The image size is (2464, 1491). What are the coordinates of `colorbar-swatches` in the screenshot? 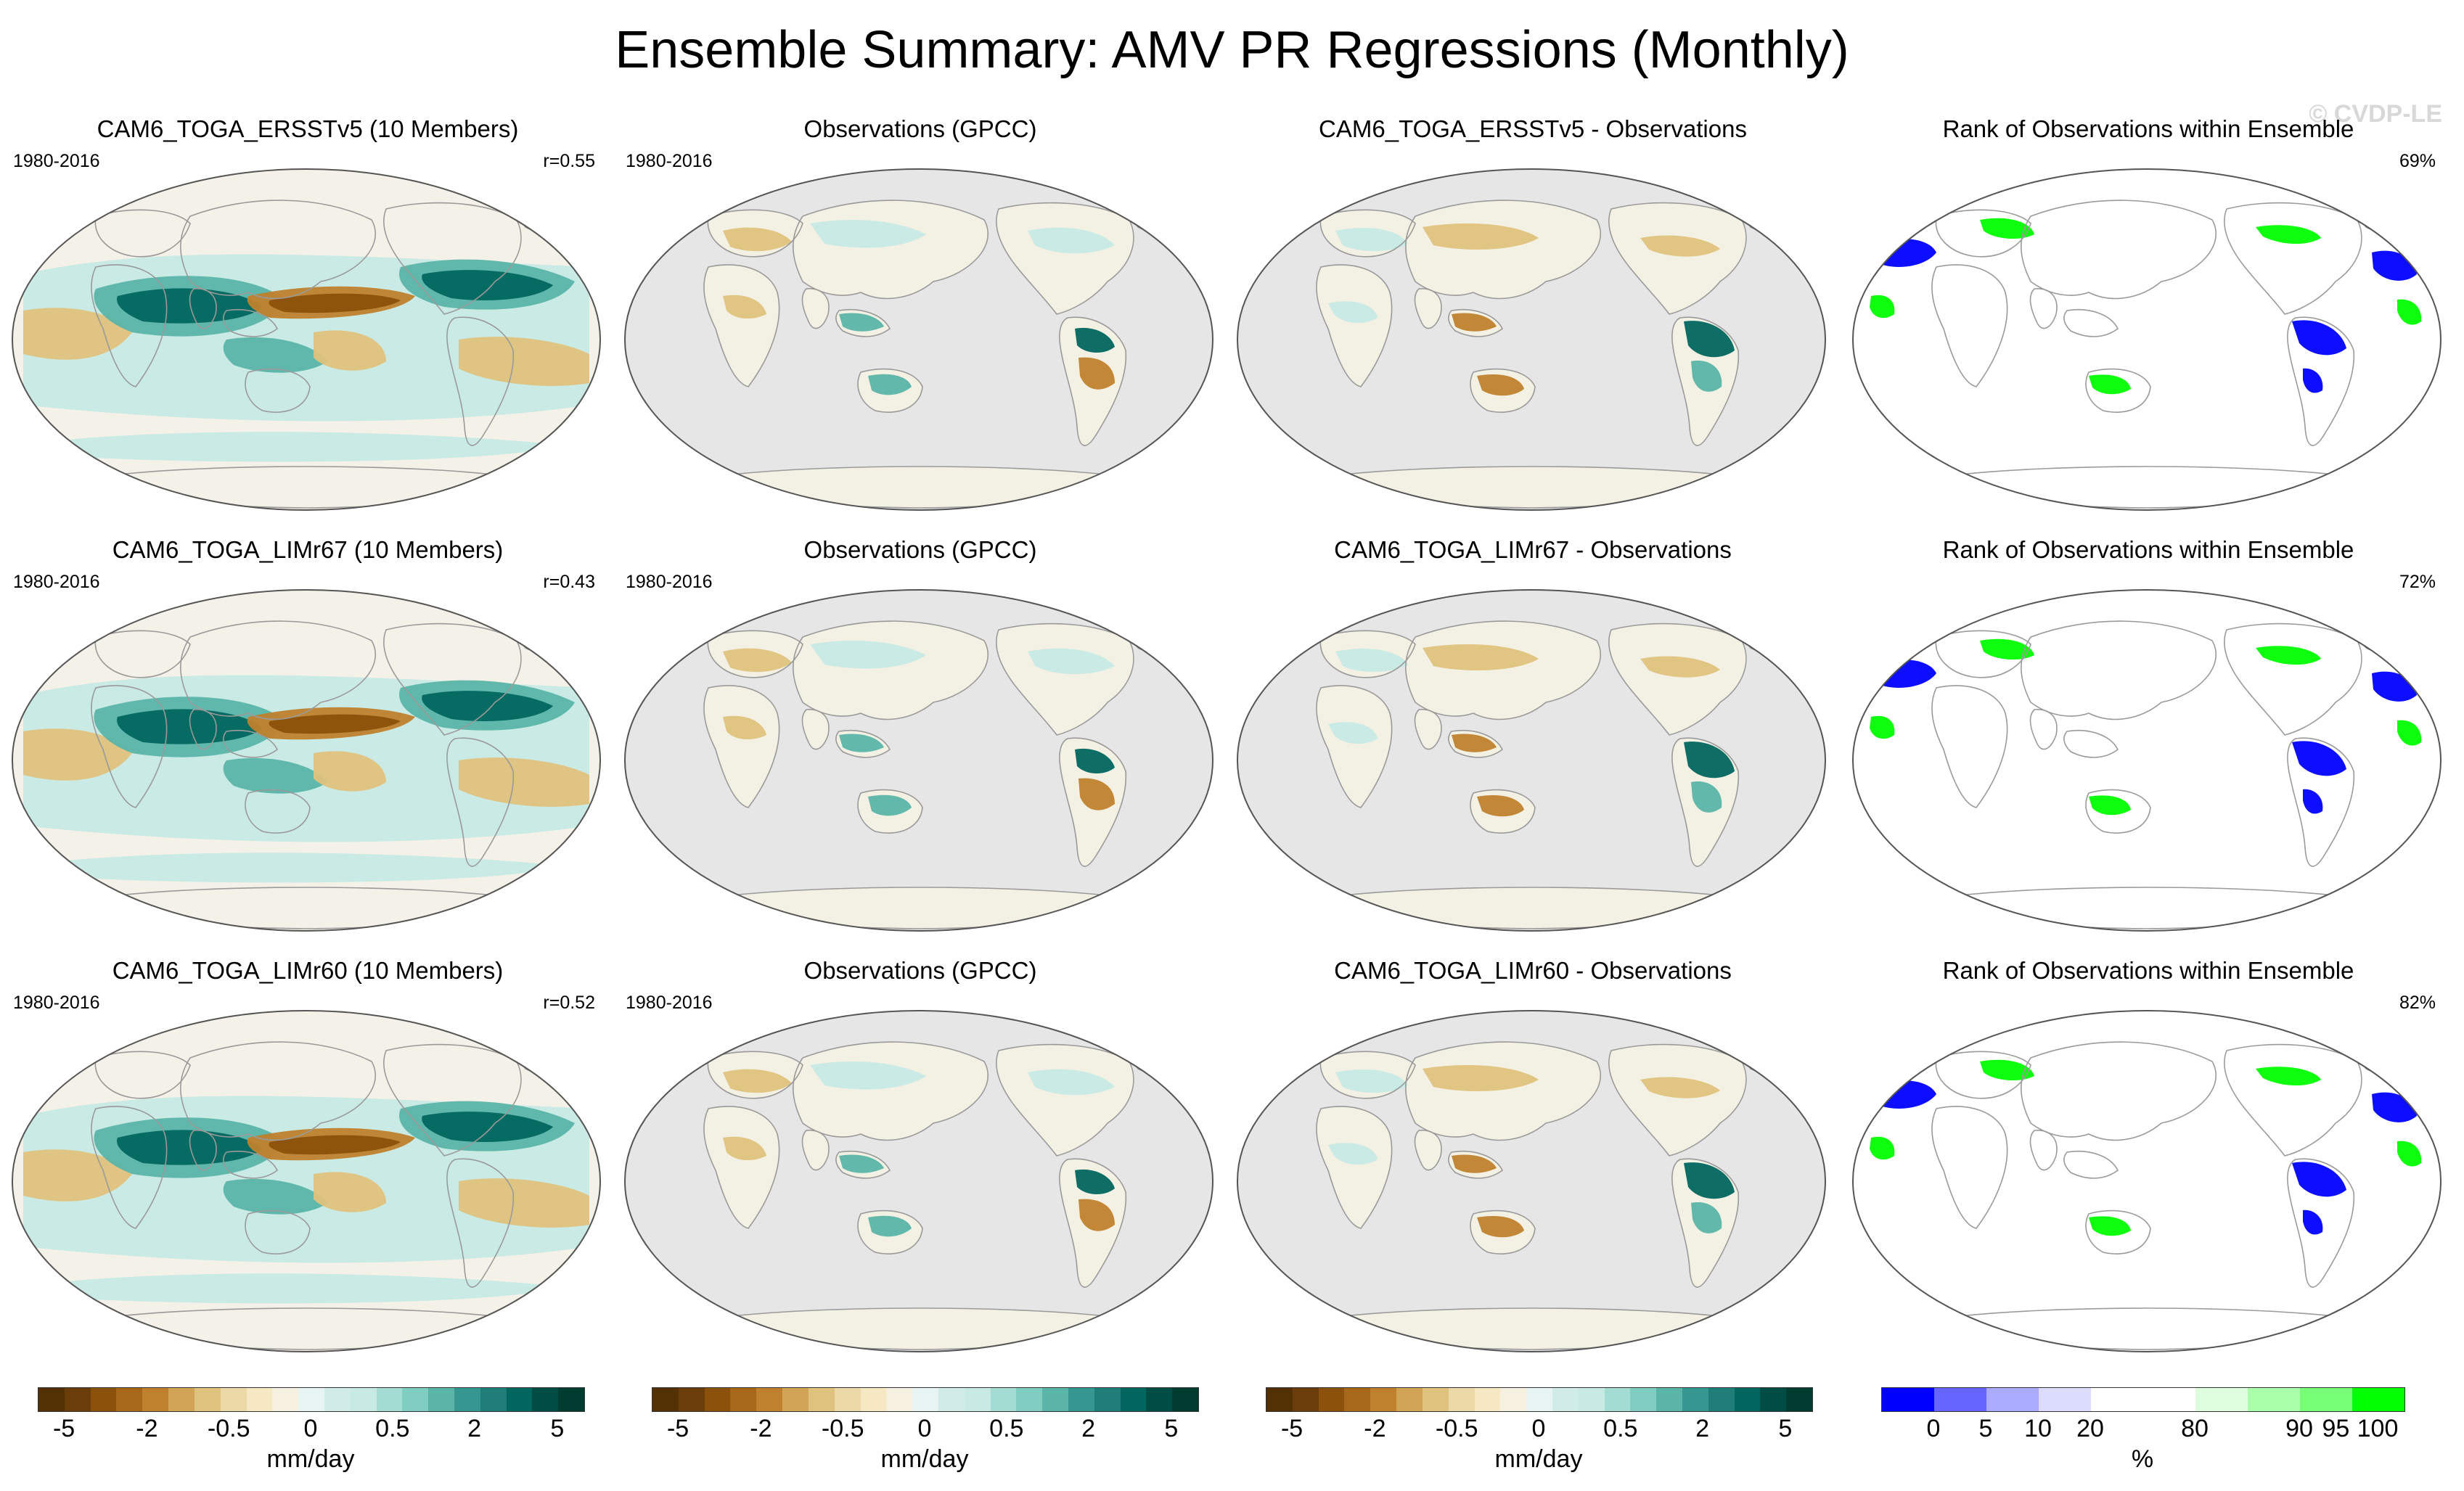 It's located at (1539, 1399).